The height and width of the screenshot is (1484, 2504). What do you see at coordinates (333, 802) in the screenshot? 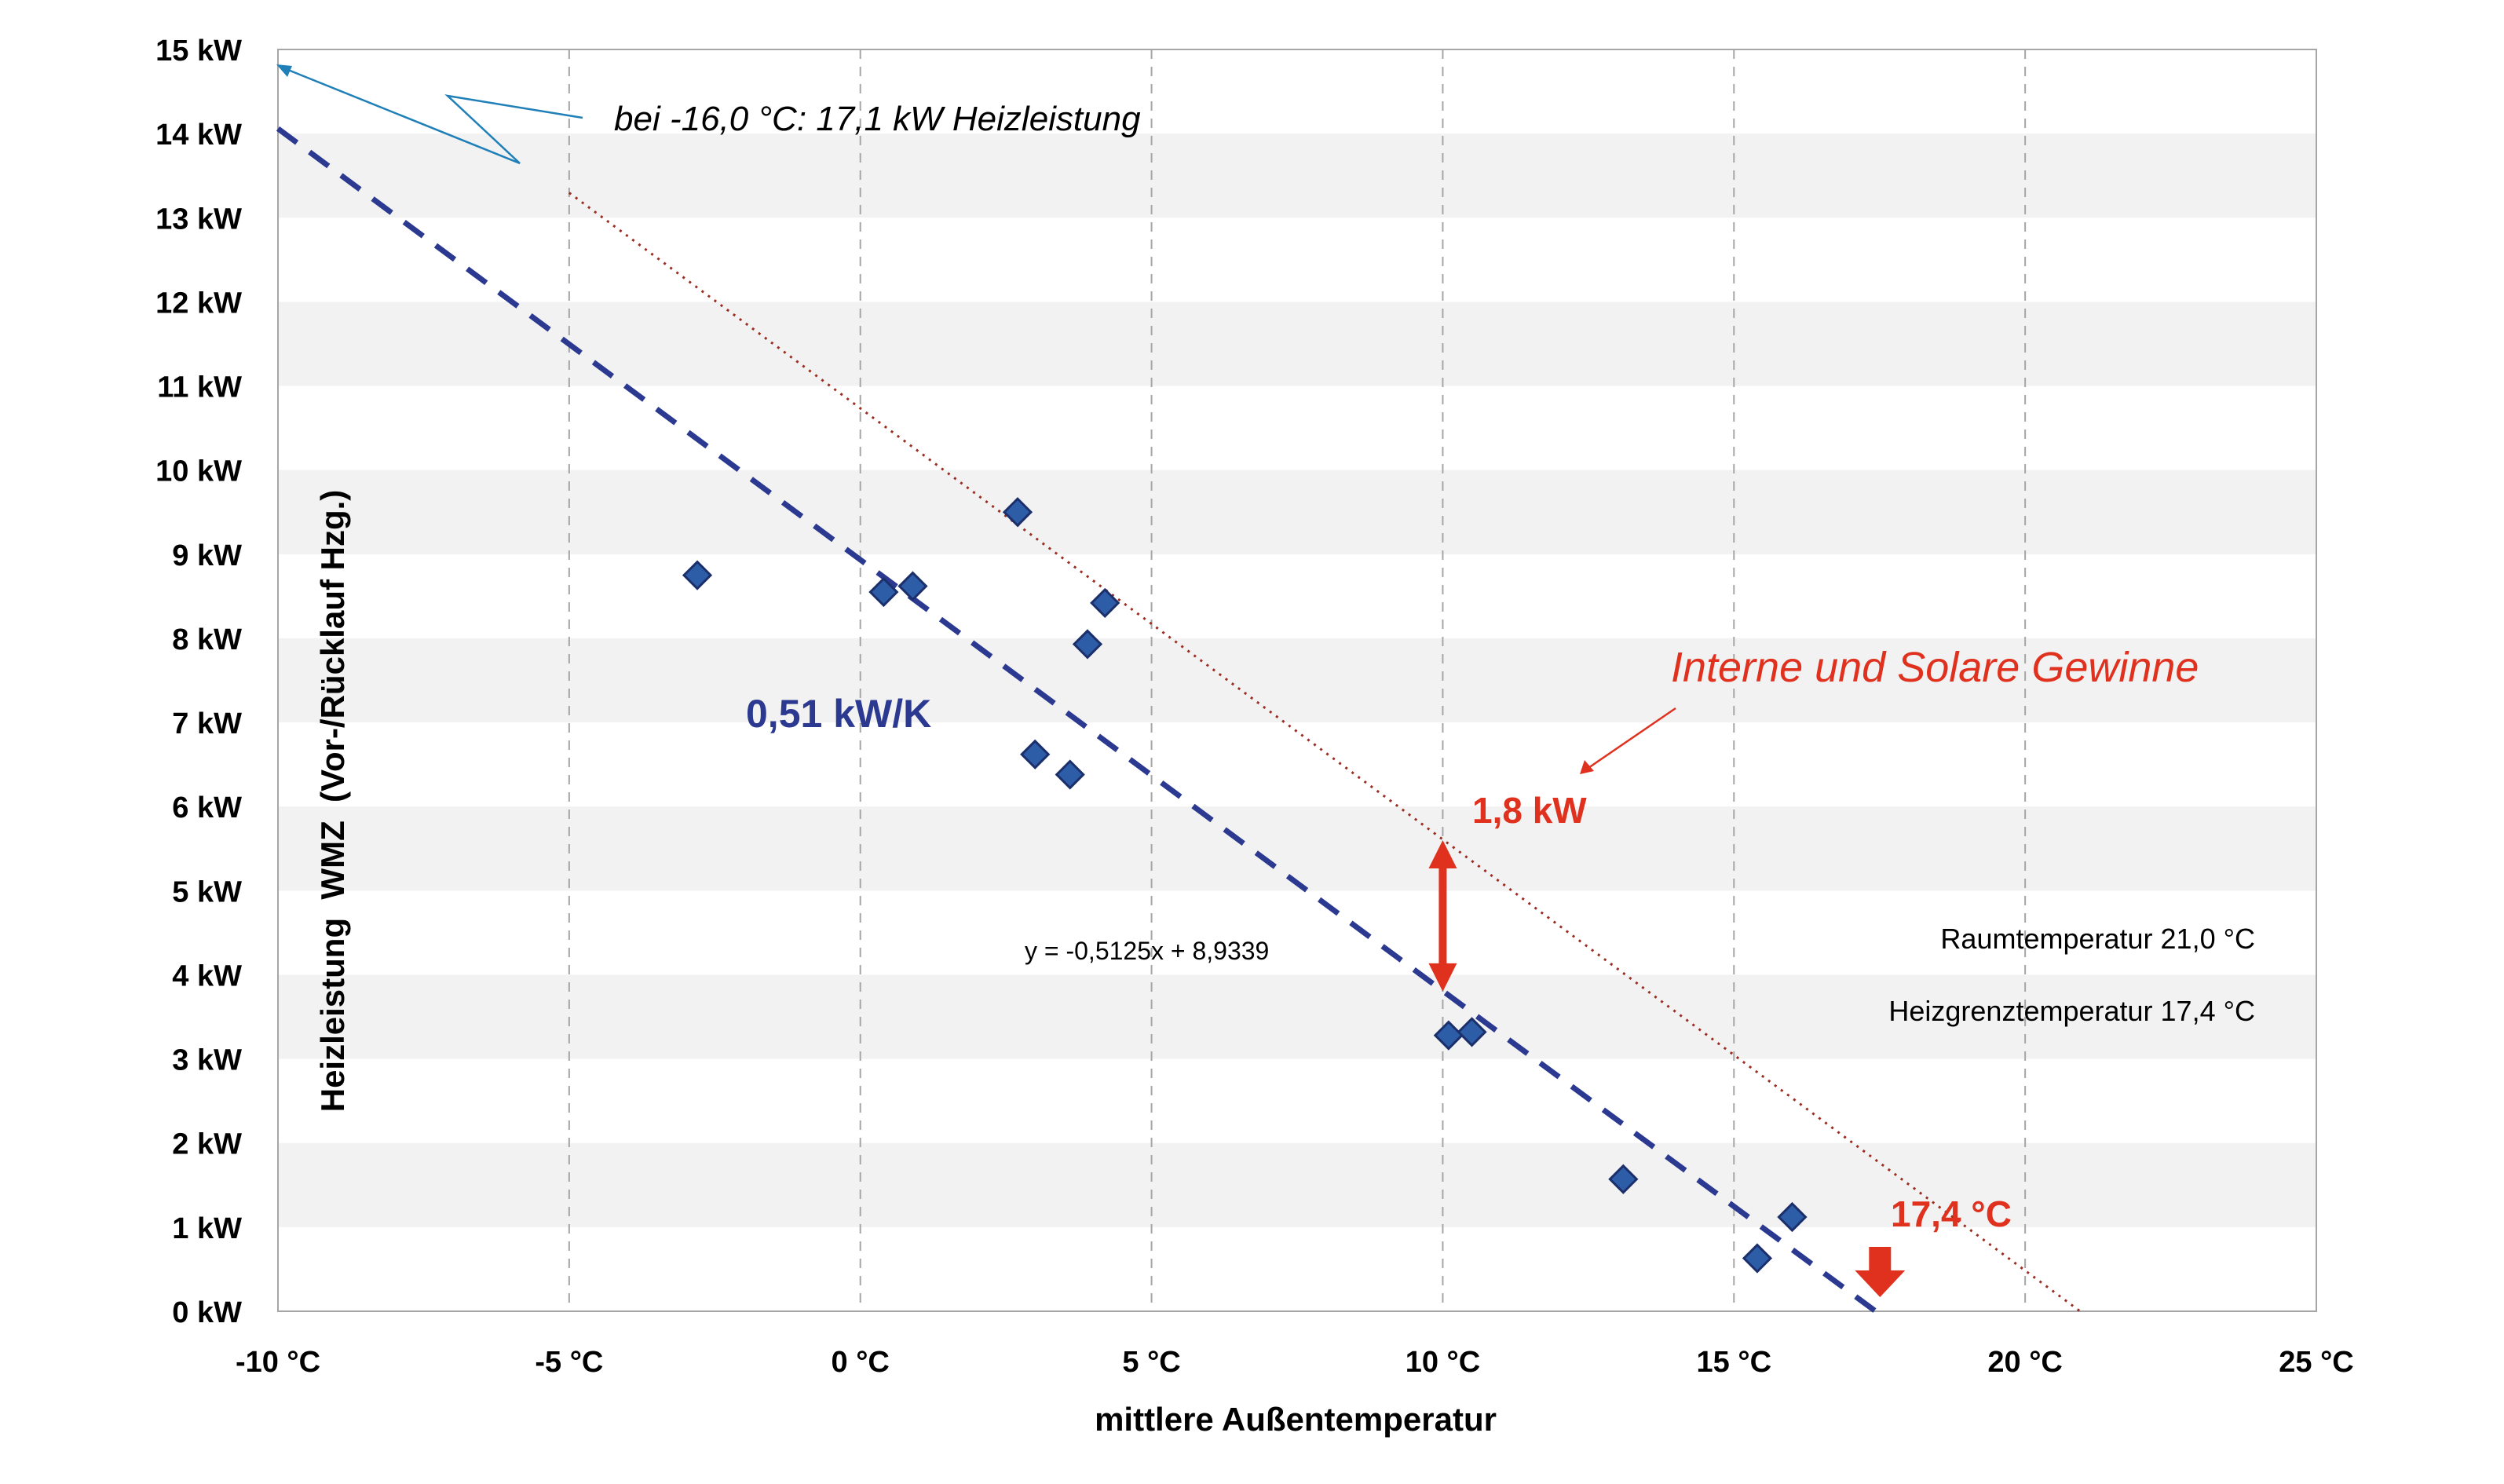
I see `y-axis-label: Heizleistung WMZ (Vor-/Rücklauf Hzg.)` at bounding box center [333, 802].